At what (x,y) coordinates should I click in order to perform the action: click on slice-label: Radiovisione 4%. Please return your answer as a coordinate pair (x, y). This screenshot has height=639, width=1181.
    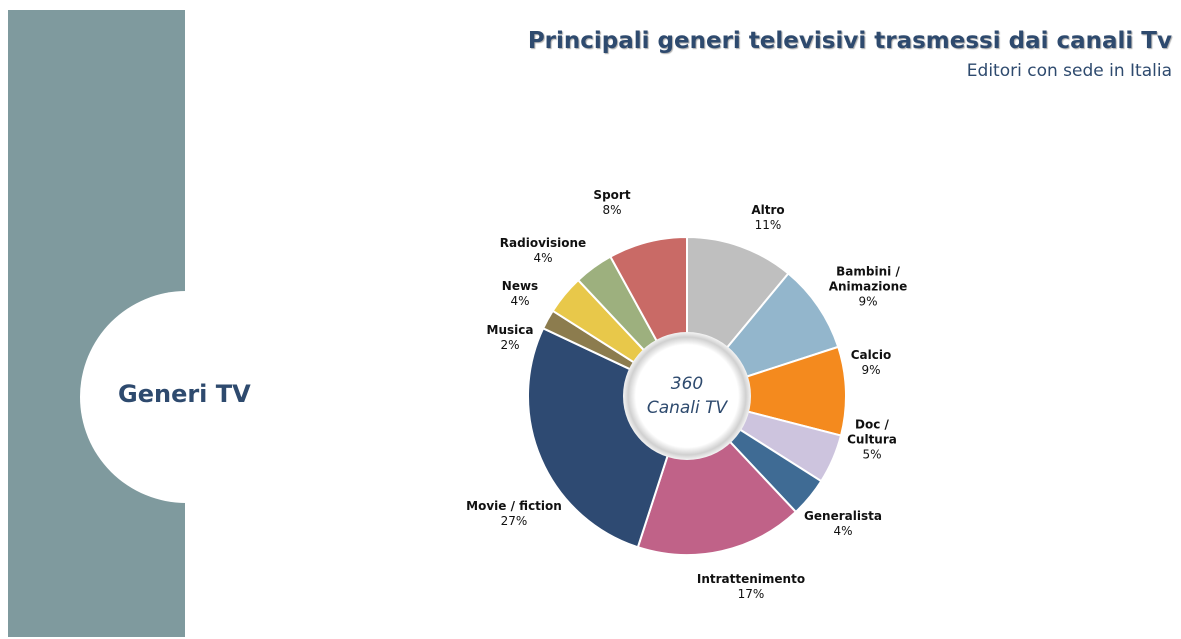
    Looking at the image, I should click on (543, 251).